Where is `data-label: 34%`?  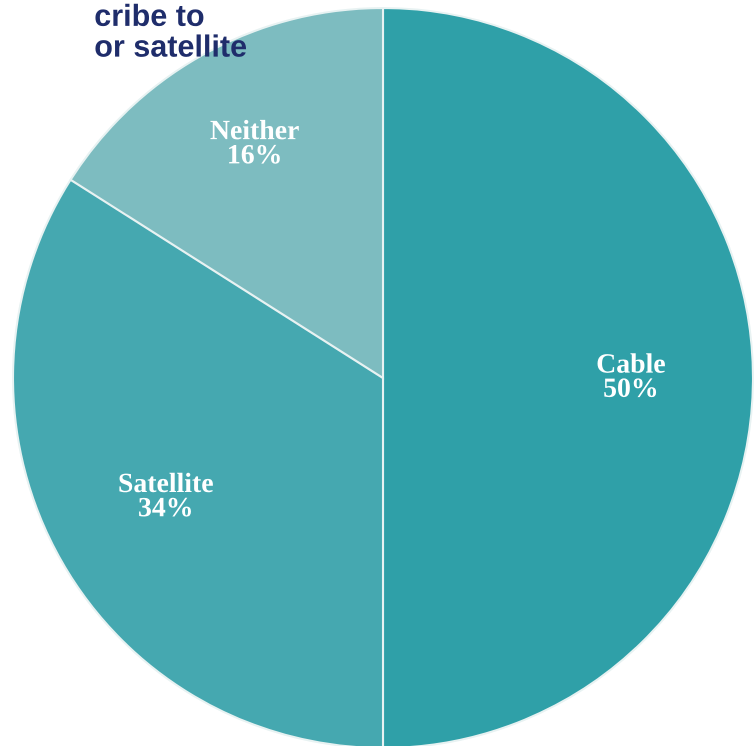
data-label: 34% is located at coordinates (165, 507).